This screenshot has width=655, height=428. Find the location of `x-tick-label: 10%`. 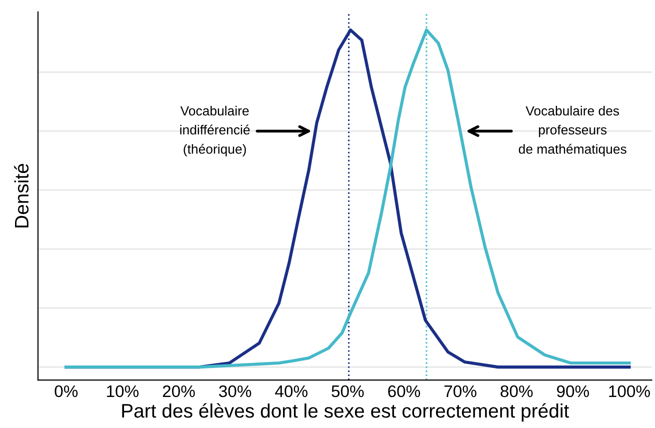

x-tick-label: 10% is located at coordinates (123, 391).